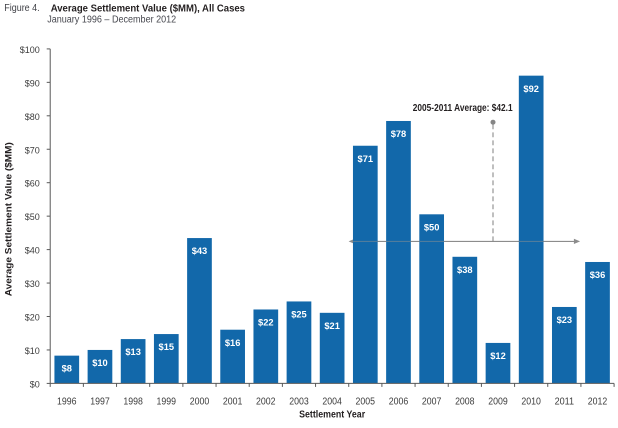 The height and width of the screenshot is (428, 618). Describe the element at coordinates (565, 401) in the screenshot. I see `svg-text: 2011` at that location.